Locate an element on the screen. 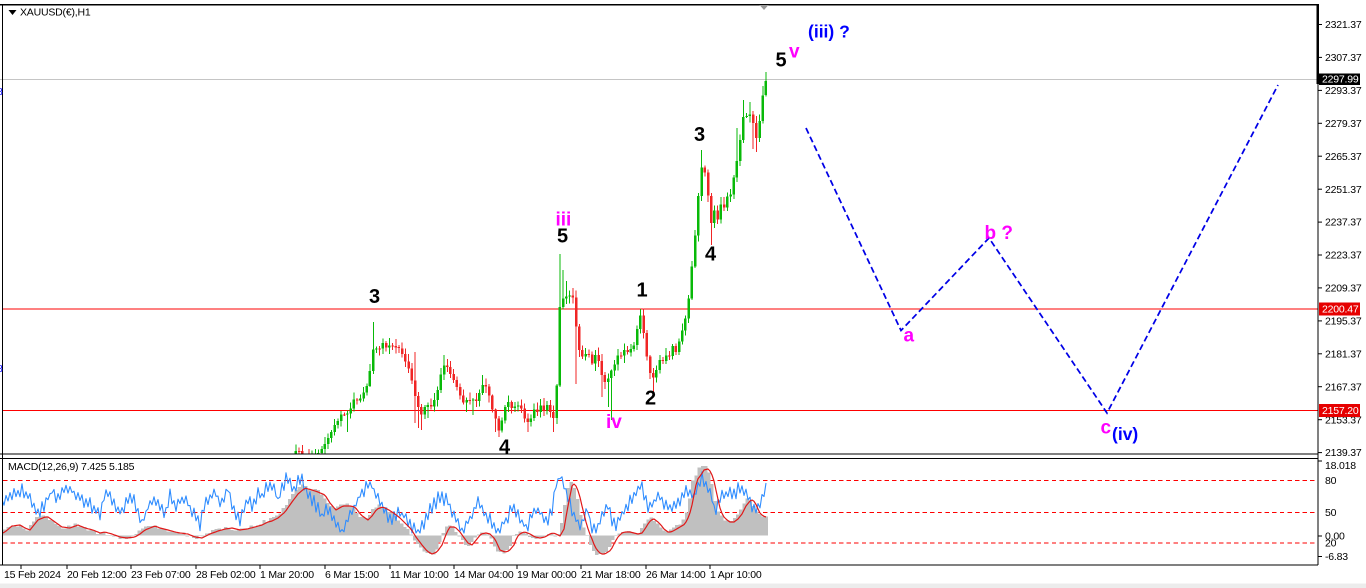 The width and height of the screenshot is (1366, 588). svg-text: c is located at coordinates (1106, 428).